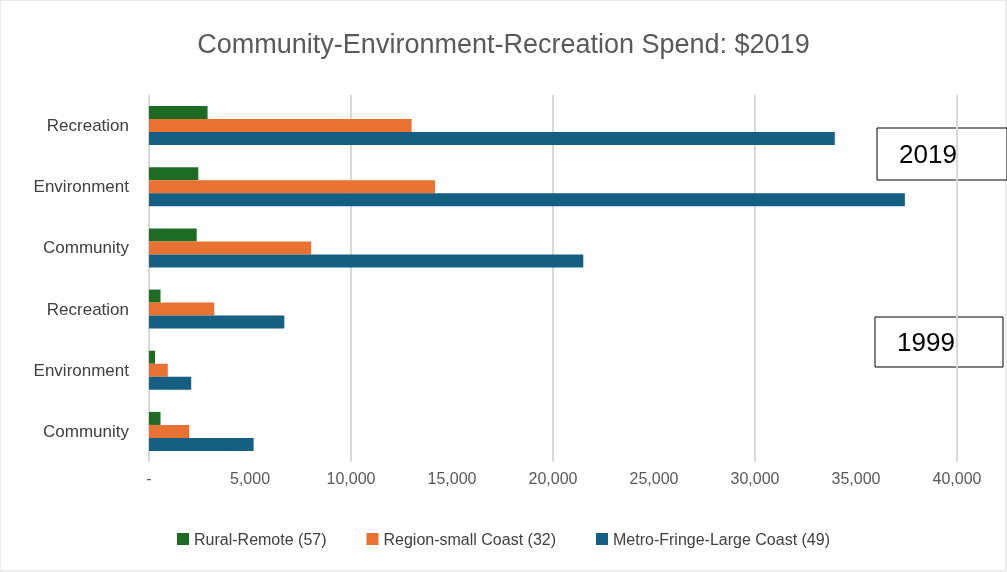 The width and height of the screenshot is (1007, 572). What do you see at coordinates (957, 478) in the screenshot?
I see `x-tick-label: 40,000` at bounding box center [957, 478].